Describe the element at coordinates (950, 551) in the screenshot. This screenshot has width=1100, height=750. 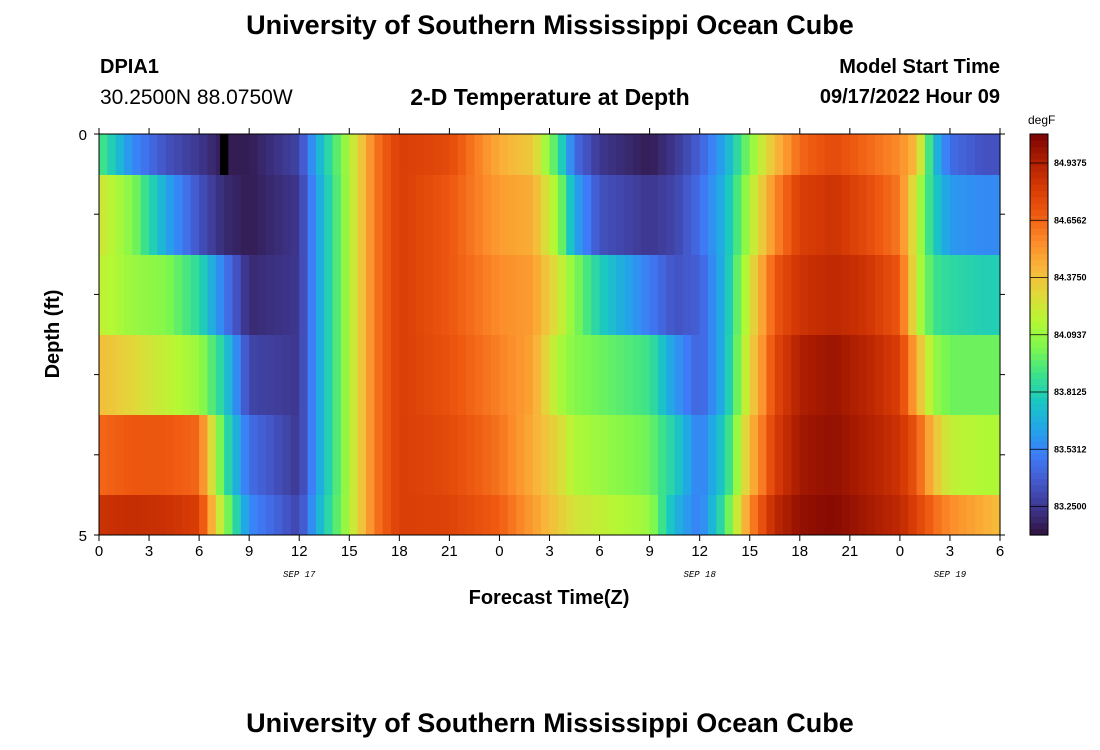
I see `x-tick-label: 3` at that location.